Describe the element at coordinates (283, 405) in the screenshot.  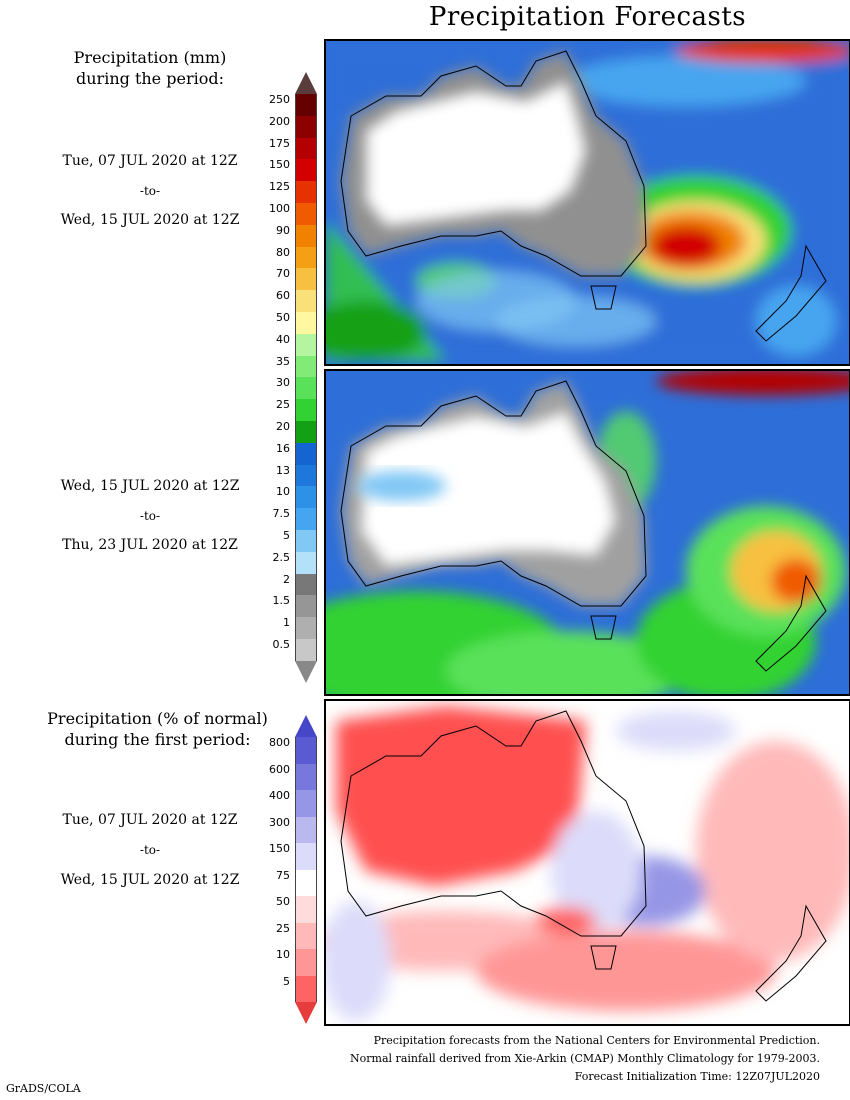
I see `precip-scale-tick-label: 25` at that location.